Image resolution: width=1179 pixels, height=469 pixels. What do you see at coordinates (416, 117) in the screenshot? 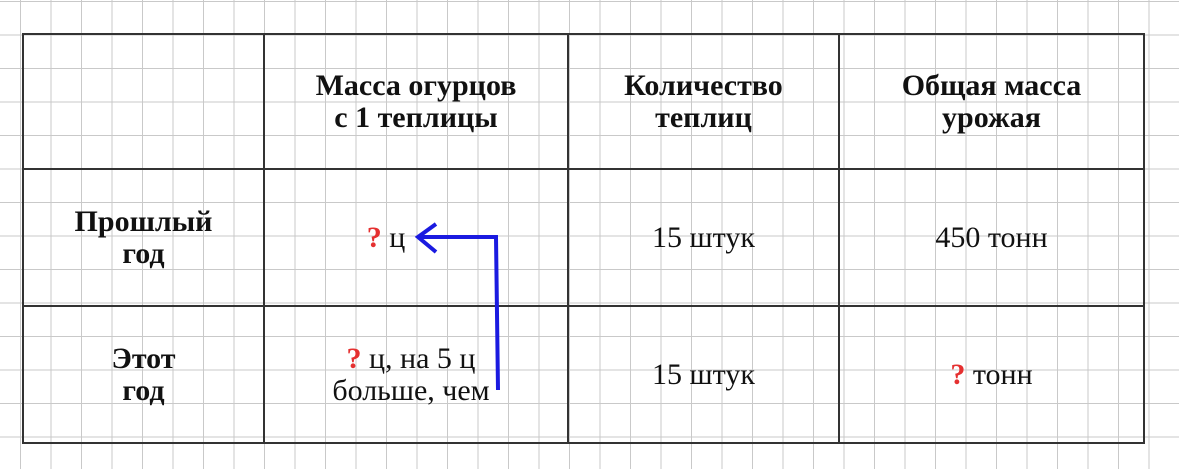
I see `header-mass-line2: с 1 теплицы` at bounding box center [416, 117].